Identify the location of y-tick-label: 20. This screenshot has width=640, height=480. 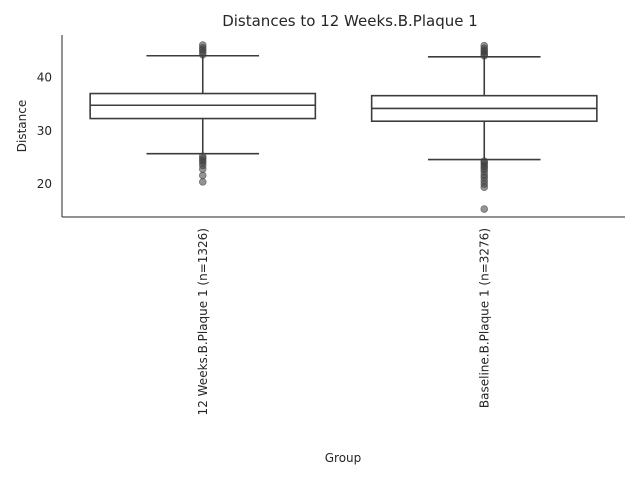
(44, 184).